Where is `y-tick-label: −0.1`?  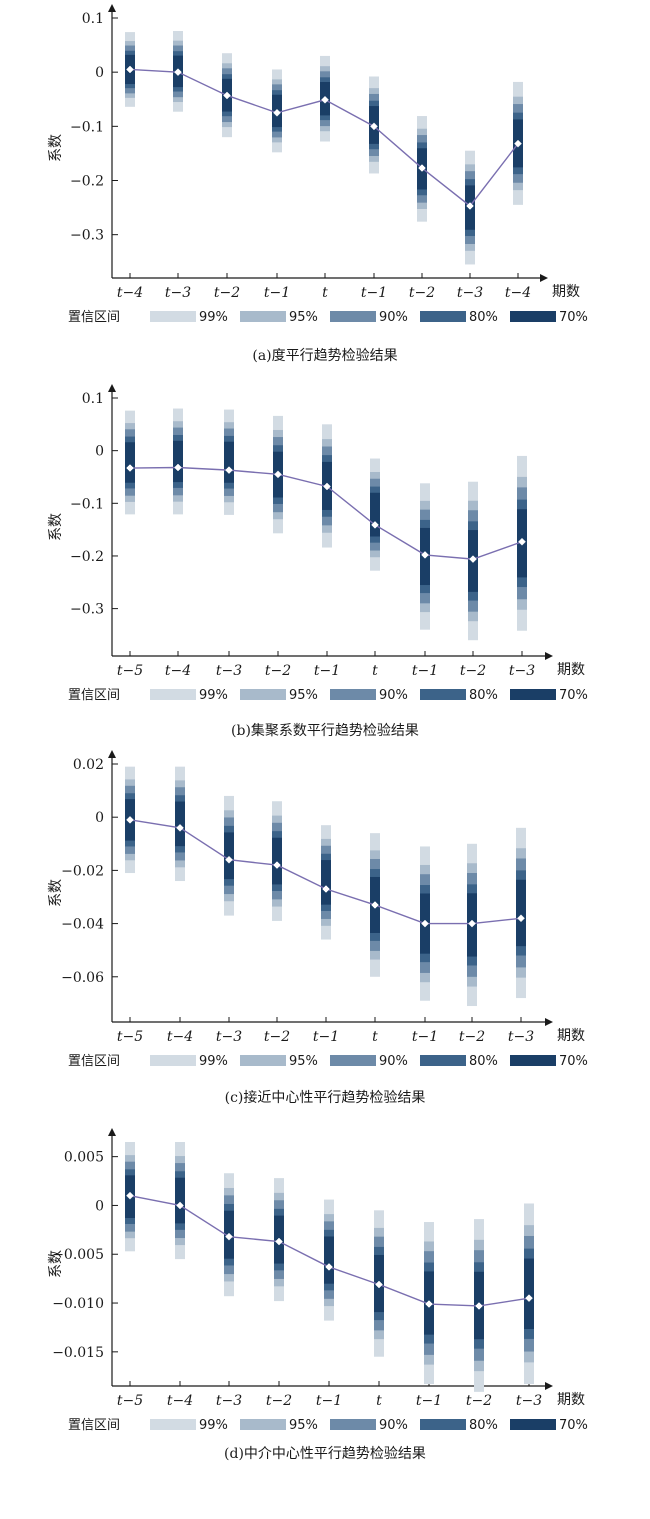 y-tick-label: −0.1 is located at coordinates (87, 504).